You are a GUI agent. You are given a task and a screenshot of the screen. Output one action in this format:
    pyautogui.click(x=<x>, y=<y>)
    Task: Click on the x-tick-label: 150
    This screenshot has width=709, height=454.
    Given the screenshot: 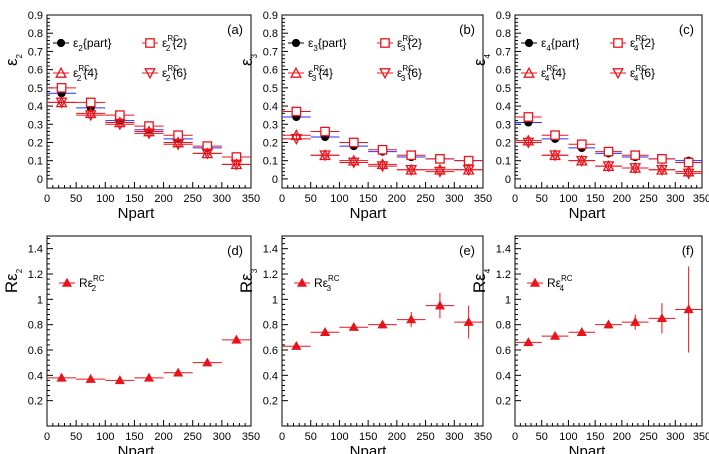 What is the action you would take?
    pyautogui.click(x=368, y=437)
    